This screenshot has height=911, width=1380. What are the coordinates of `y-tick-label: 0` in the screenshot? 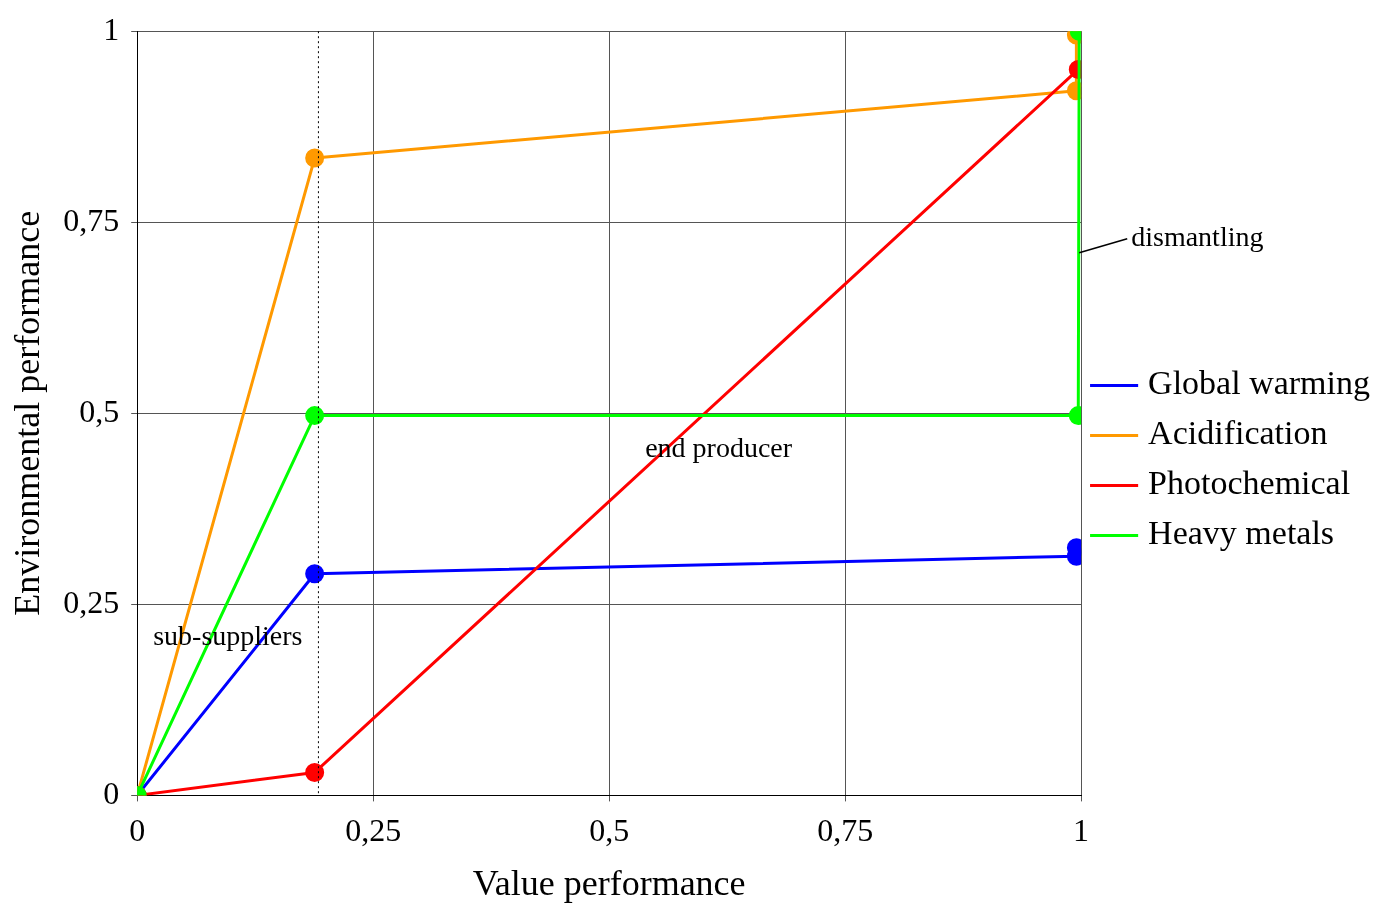 It's located at (111, 792).